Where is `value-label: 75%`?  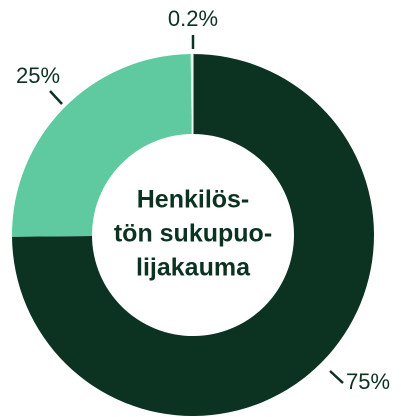 value-label: 75% is located at coordinates (368, 381).